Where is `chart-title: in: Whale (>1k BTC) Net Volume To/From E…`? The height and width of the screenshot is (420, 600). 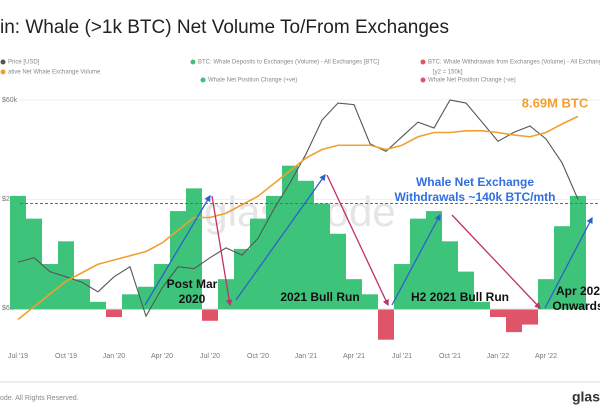
chart-title: in: Whale (>1k BTC) Net Volume To/From E… is located at coordinates (224, 27).